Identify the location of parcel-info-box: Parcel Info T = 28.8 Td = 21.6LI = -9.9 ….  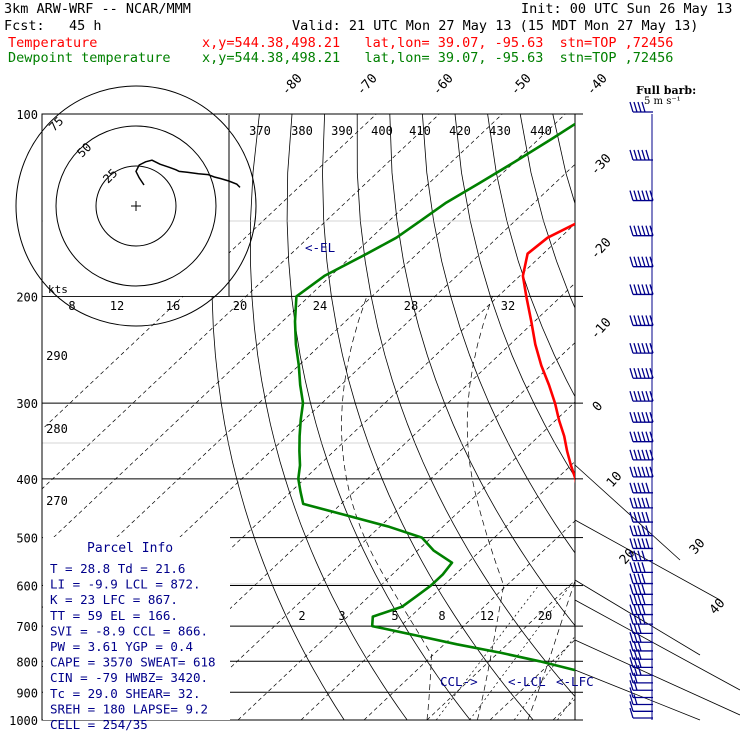
(136, 634).